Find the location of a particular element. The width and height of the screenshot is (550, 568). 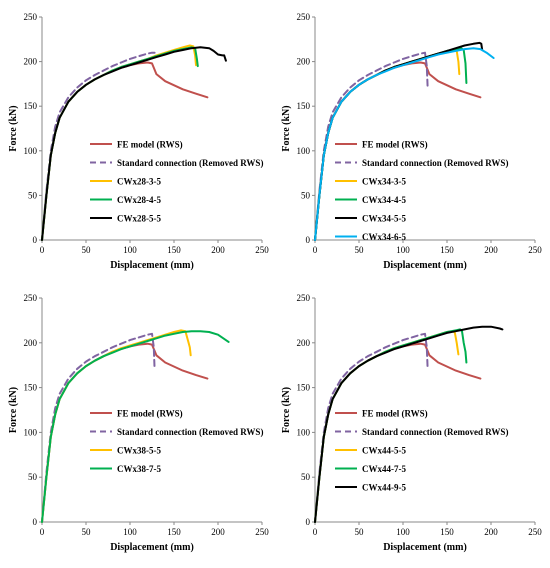

legend-label: CWx44-9-5 is located at coordinates (384, 488).